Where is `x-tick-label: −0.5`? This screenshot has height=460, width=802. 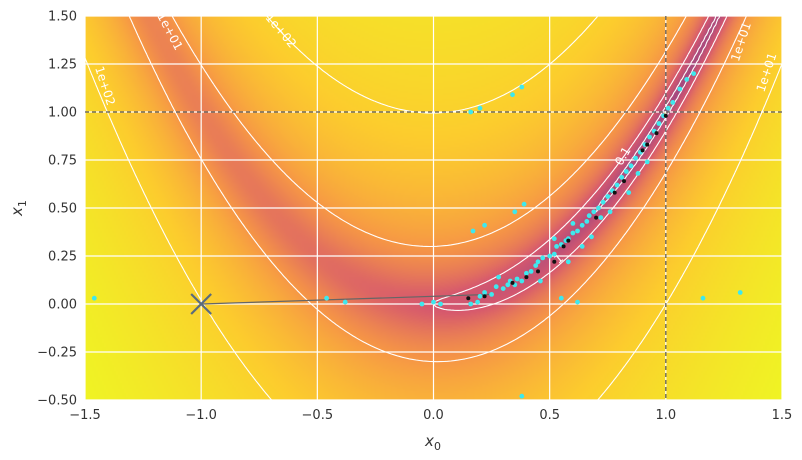 x-tick-label: −0.5 is located at coordinates (318, 415).